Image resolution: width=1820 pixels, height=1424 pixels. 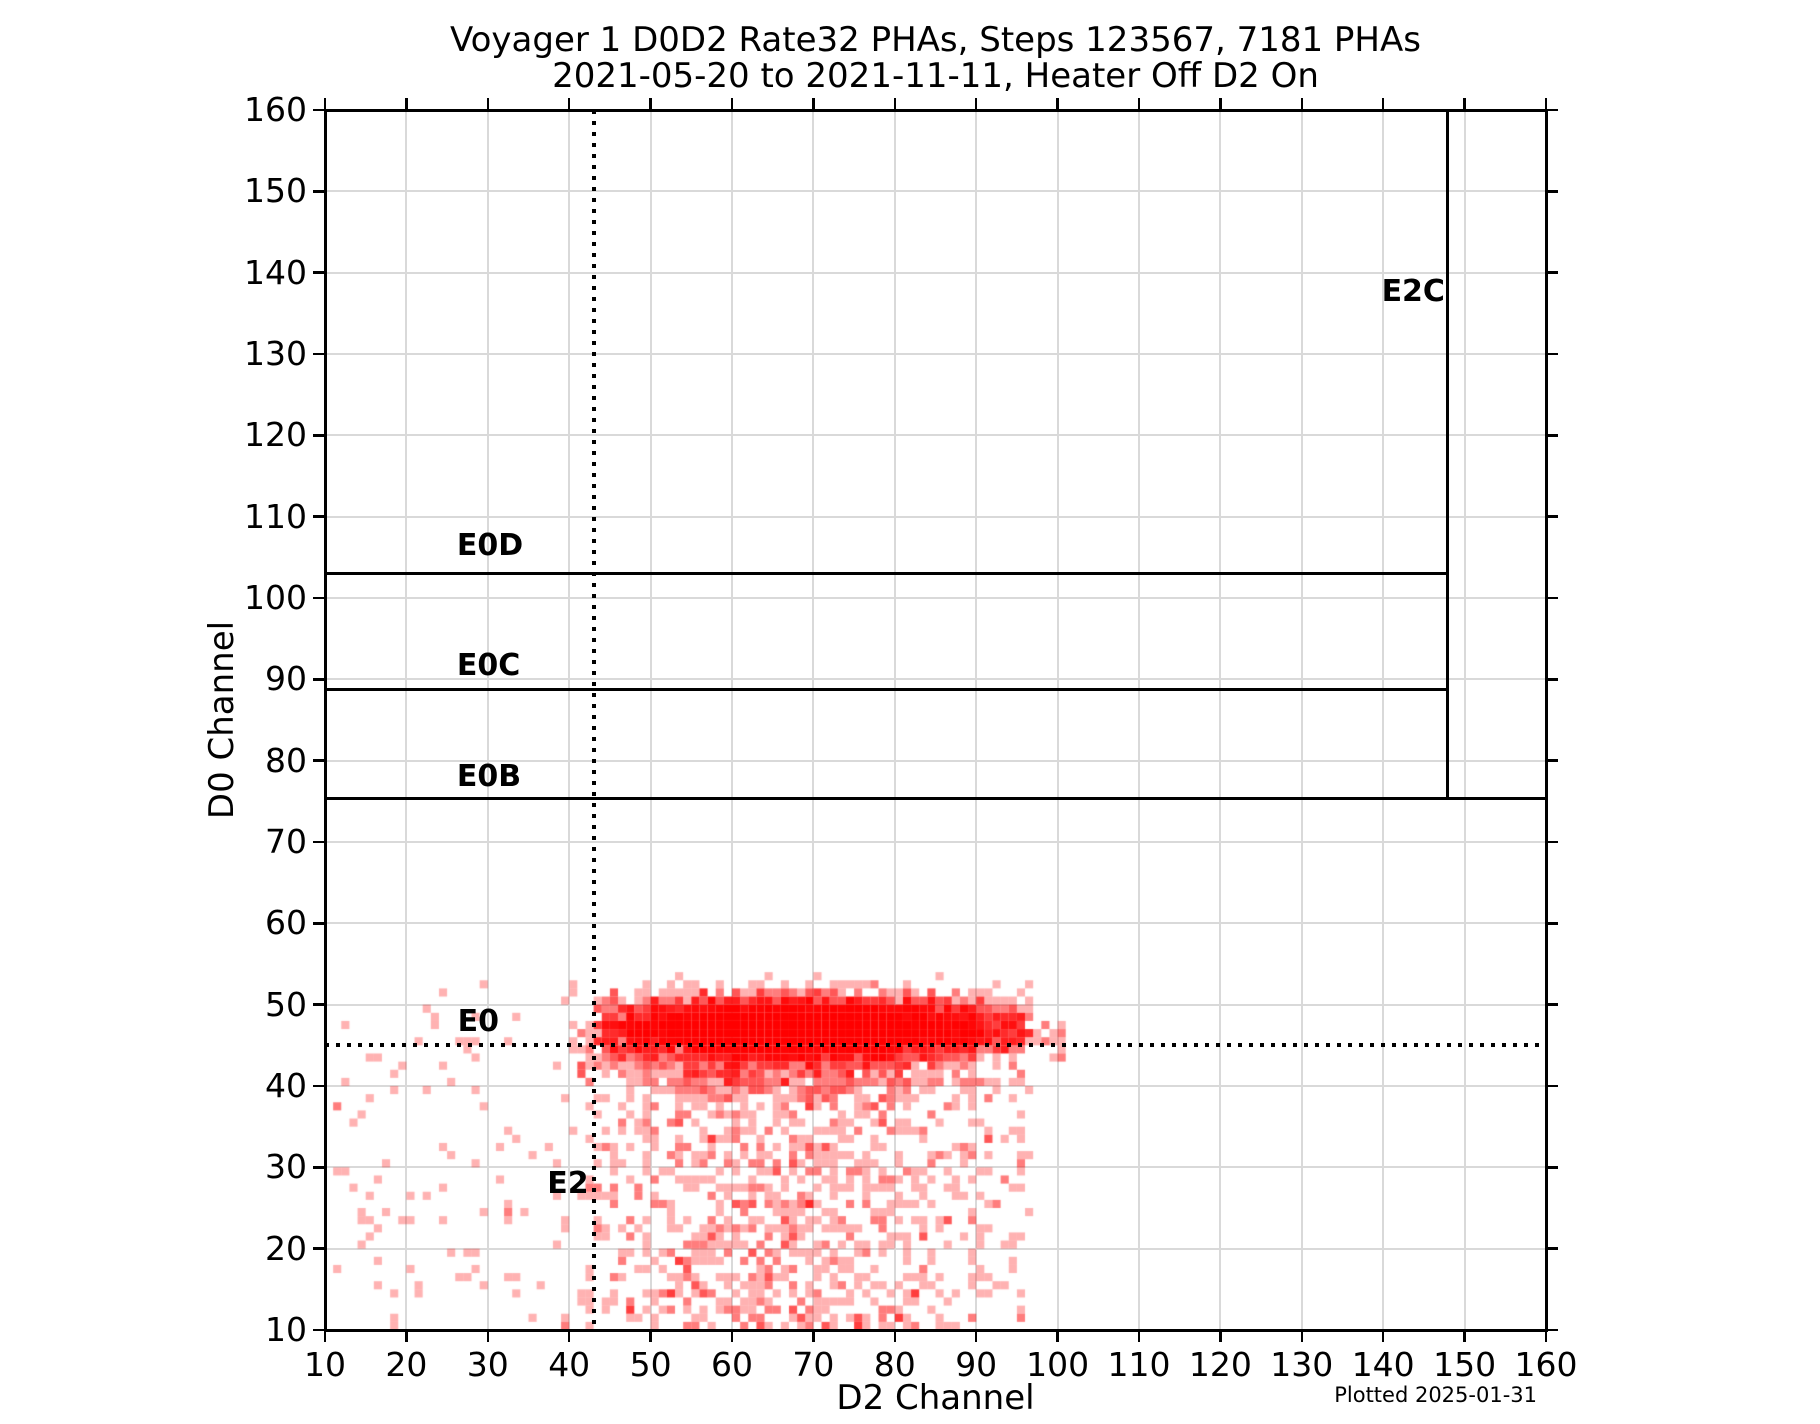 What do you see at coordinates (935, 1330) in the screenshot?
I see `spine-bottom` at bounding box center [935, 1330].